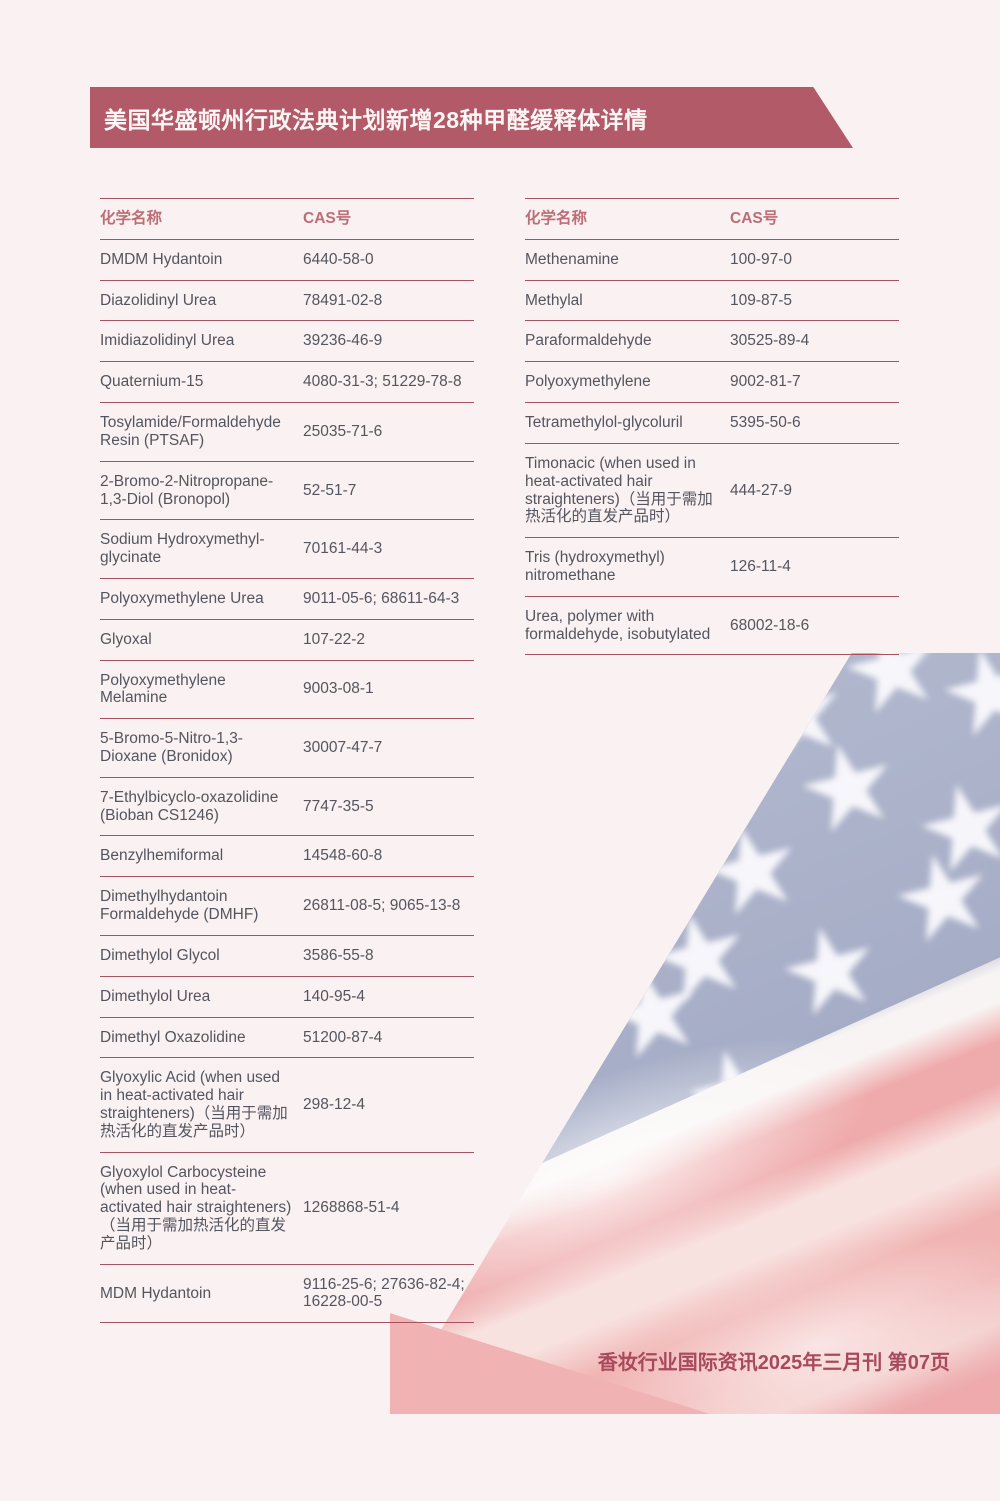 The height and width of the screenshot is (1501, 1000). What do you see at coordinates (381, 598) in the screenshot?
I see `cas-number-cell: 9011-05-6; 68611-64-3` at bounding box center [381, 598].